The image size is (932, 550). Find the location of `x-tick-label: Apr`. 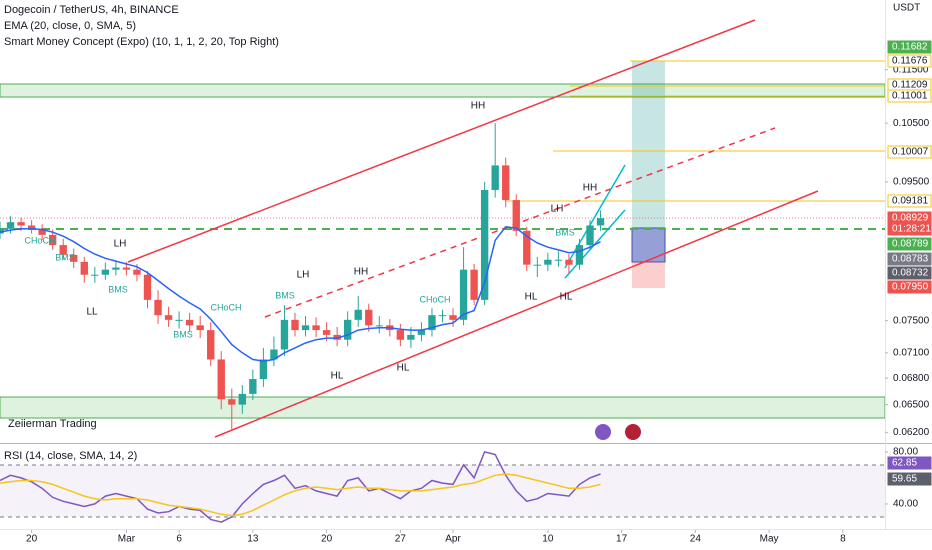

x-tick-label: Apr is located at coordinates (453, 539).